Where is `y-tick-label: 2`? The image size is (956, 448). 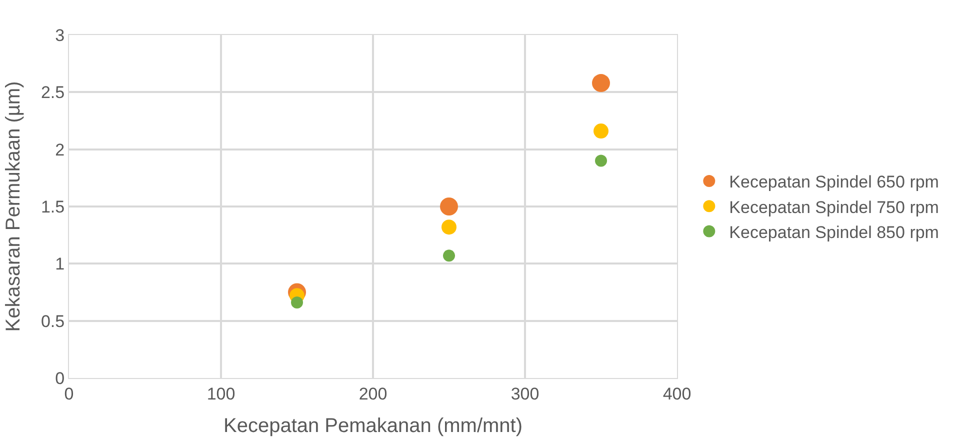
y-tick-label: 2 is located at coordinates (60, 150).